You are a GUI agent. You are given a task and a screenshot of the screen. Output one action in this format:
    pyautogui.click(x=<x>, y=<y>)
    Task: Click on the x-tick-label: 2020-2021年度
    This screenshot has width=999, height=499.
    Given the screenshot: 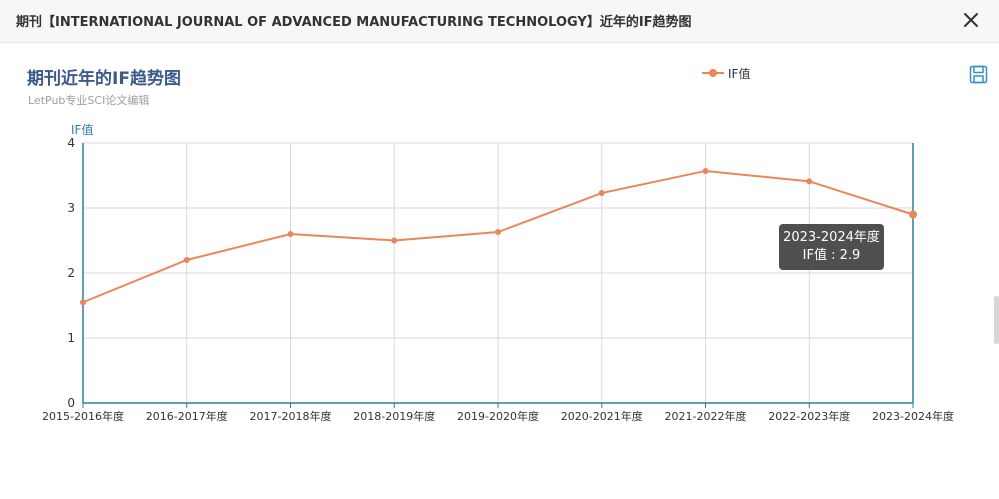 What is the action you would take?
    pyautogui.click(x=602, y=416)
    